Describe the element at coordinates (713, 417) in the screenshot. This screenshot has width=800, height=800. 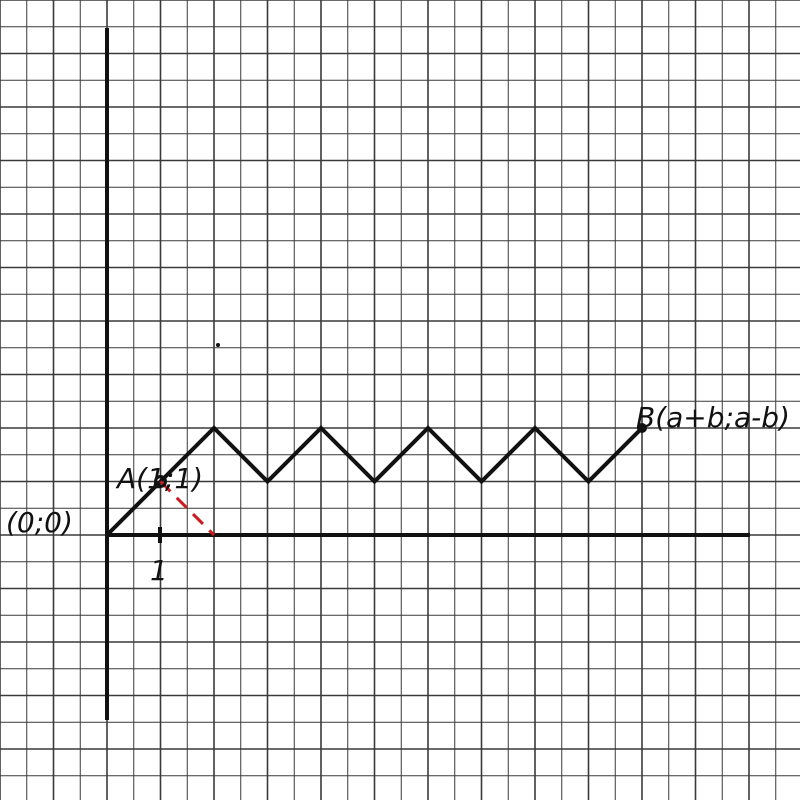
I see `point-b-label: B(a+b;a-b)` at that location.